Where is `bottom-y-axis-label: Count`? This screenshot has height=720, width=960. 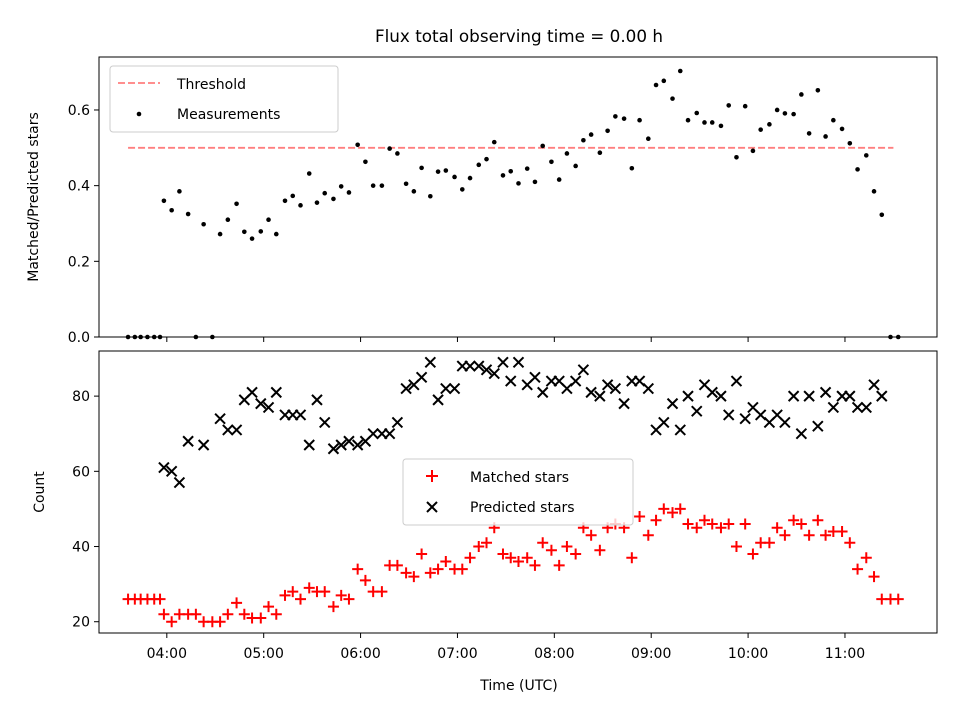 bottom-y-axis-label: Count is located at coordinates (40, 492).